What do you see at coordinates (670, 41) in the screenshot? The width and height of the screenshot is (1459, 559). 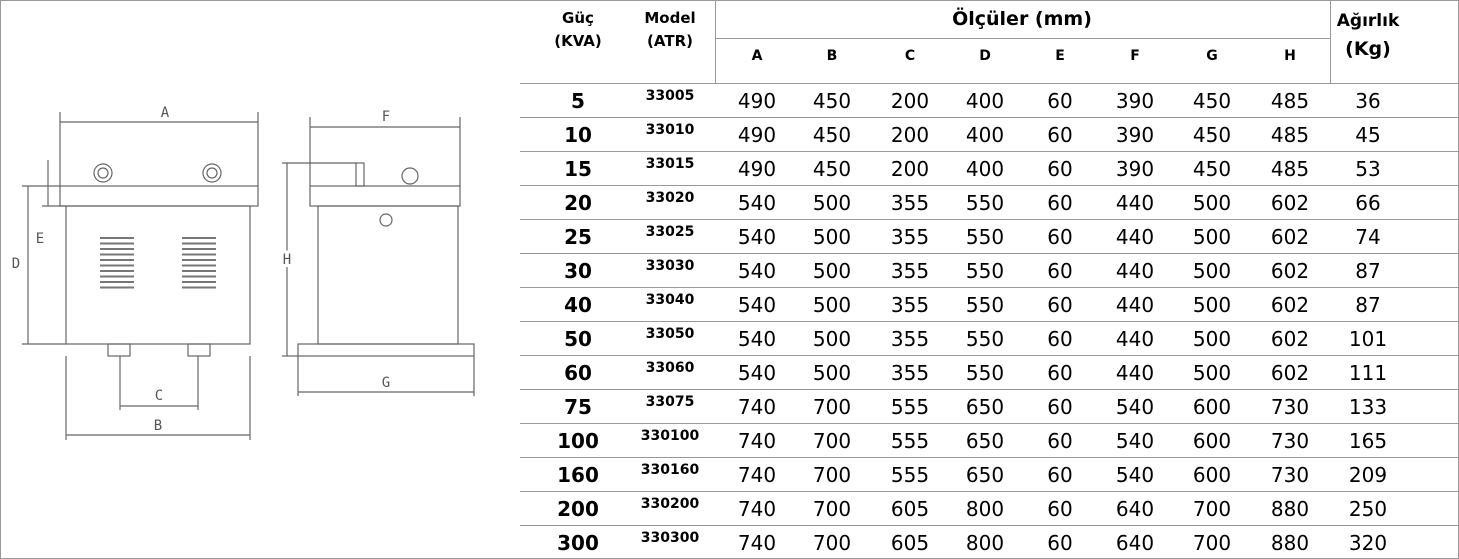 I see `header: (ATR)` at bounding box center [670, 41].